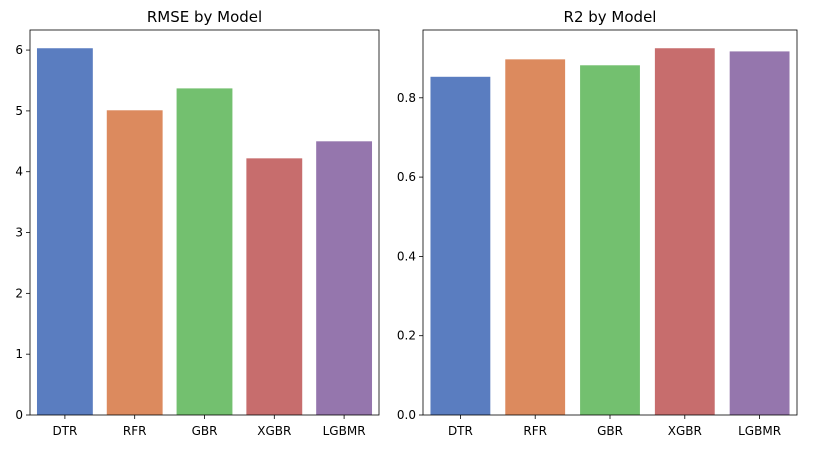  I want to click on r2-chart-title: R2 by Model, so click(610, 17).